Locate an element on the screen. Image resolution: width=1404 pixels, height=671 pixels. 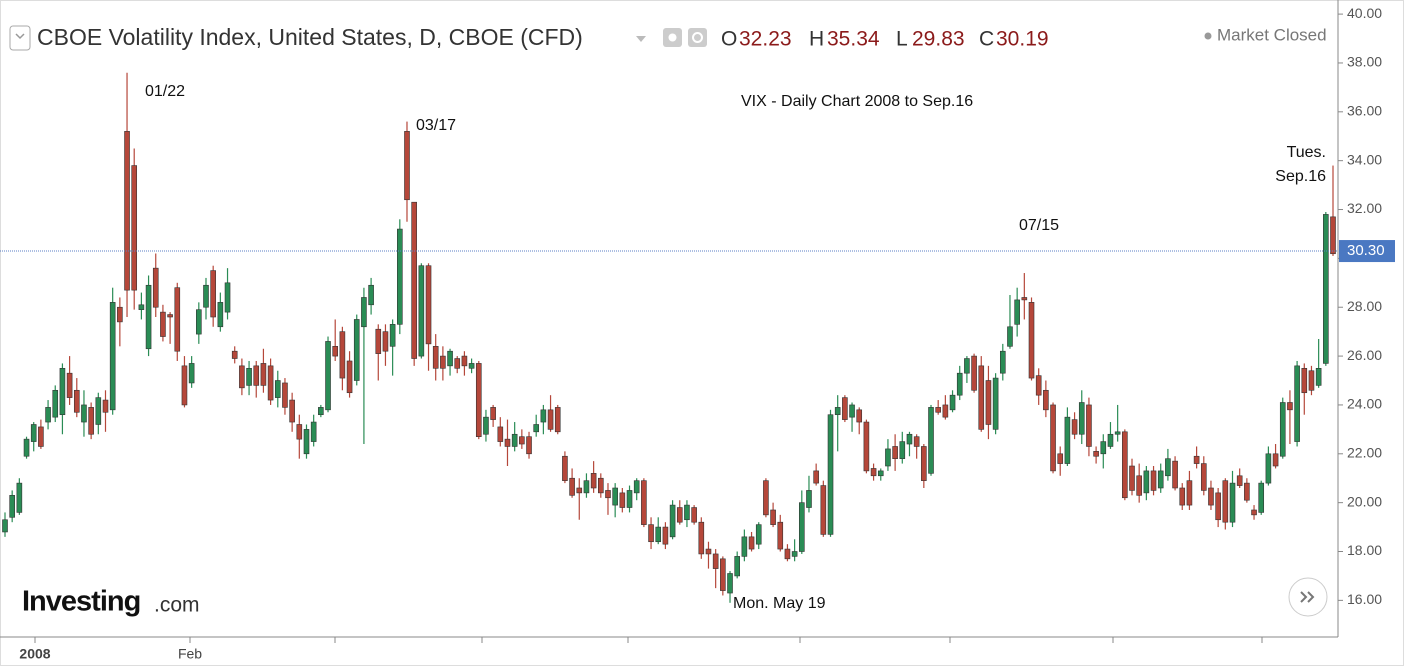
y-tick-label: 34.00 is located at coordinates (1364, 159).